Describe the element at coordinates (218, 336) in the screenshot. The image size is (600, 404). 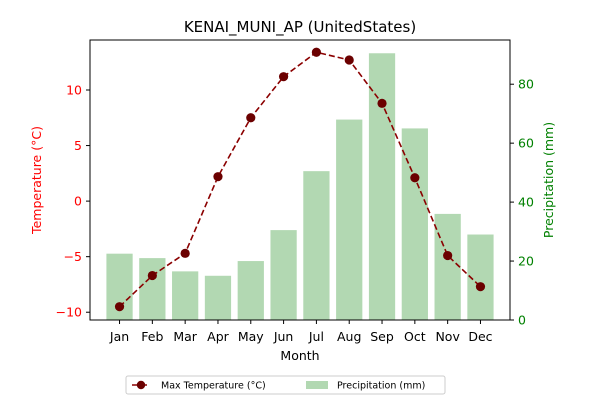
I see `x-tick-label-apr: Apr` at that location.